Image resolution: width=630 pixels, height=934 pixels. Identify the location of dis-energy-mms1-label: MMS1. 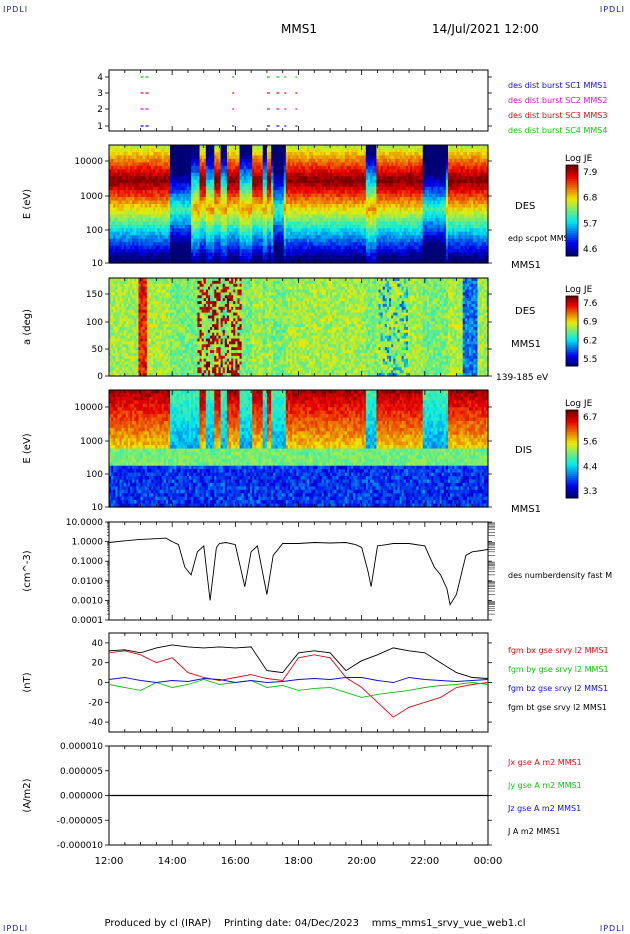
(526, 509).